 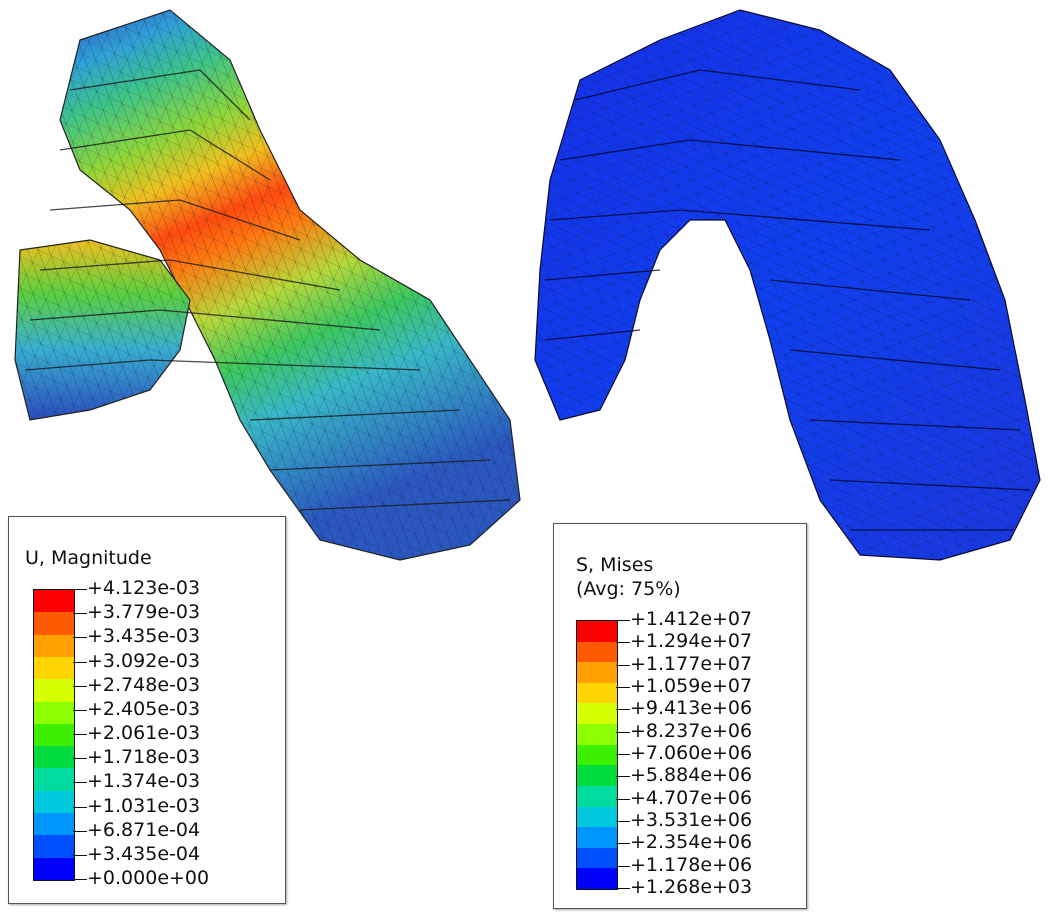 What do you see at coordinates (144, 636) in the screenshot?
I see `scale-value-label: +3.435e-03` at bounding box center [144, 636].